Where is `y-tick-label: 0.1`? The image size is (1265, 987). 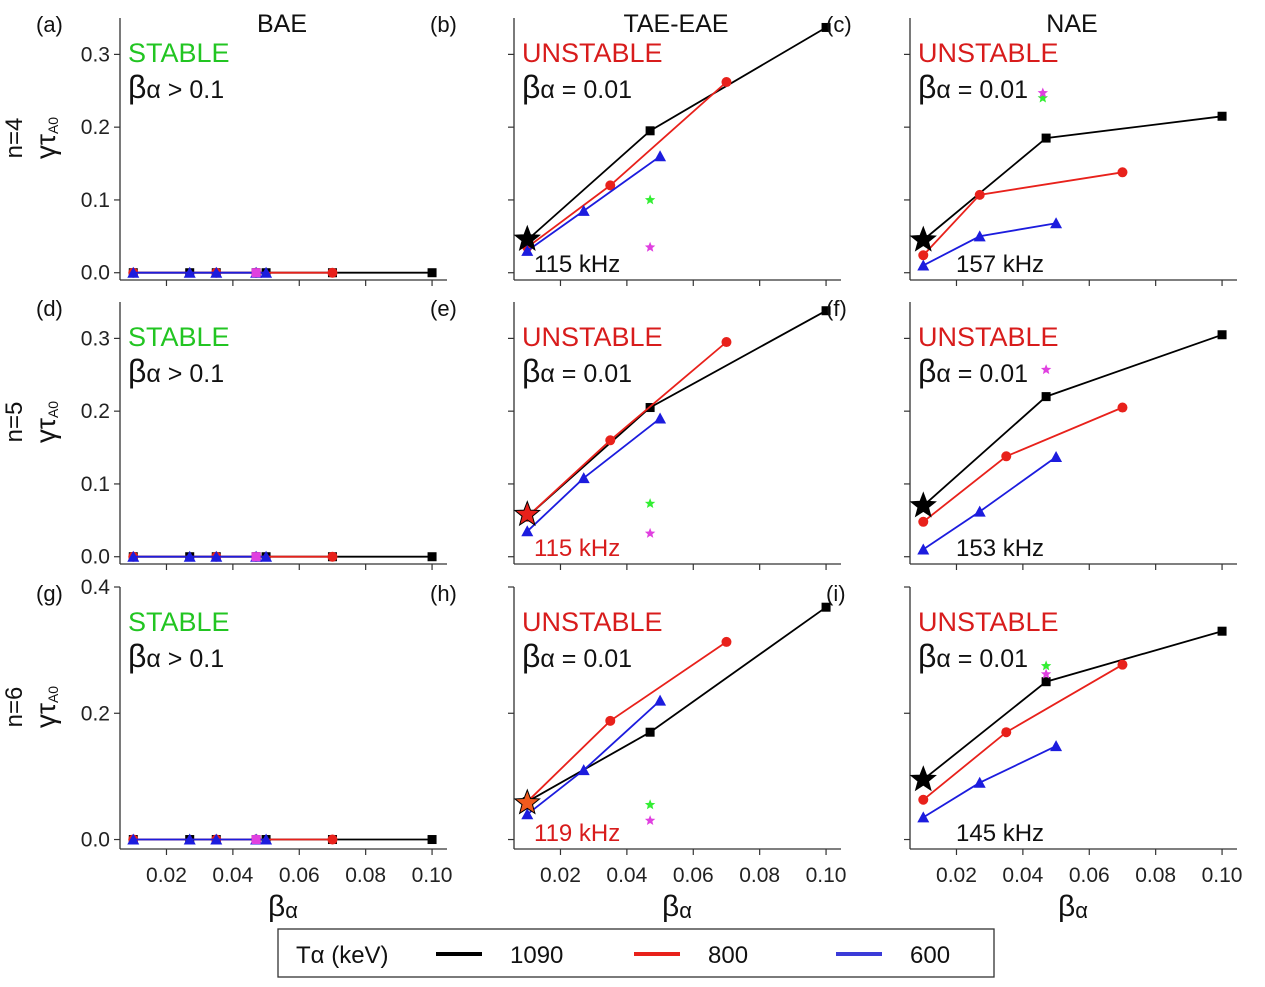 y-tick-label: 0.1 is located at coordinates (95, 200).